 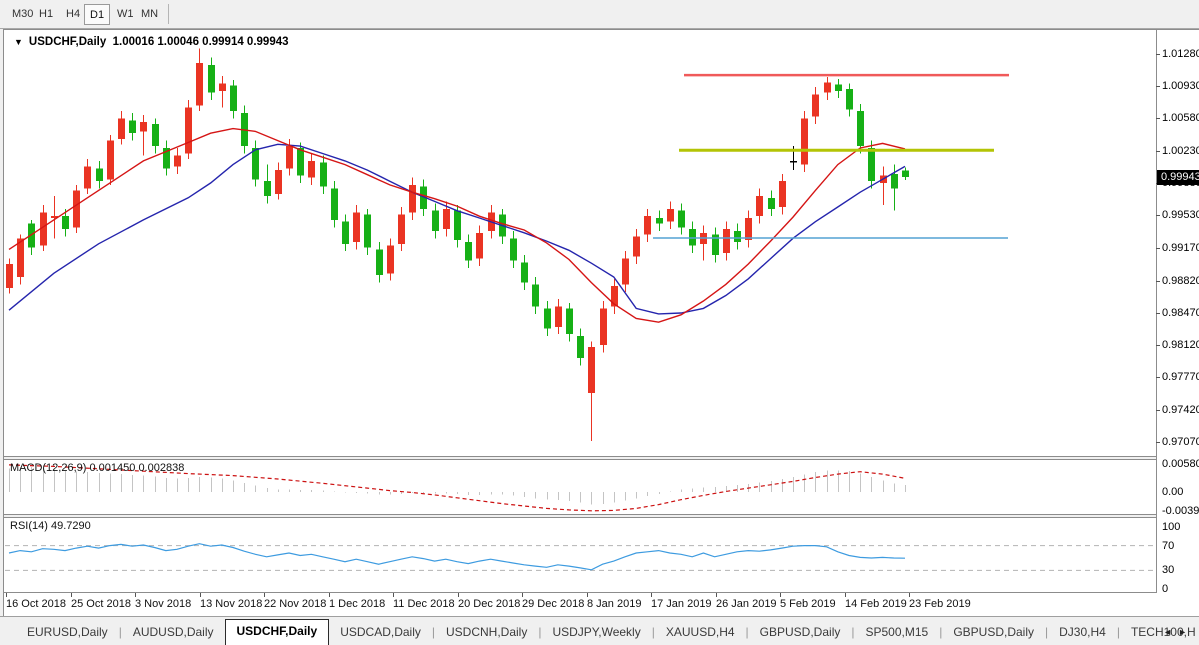 I want to click on time-axis-label: 29 Dec 2018, so click(x=553, y=604).